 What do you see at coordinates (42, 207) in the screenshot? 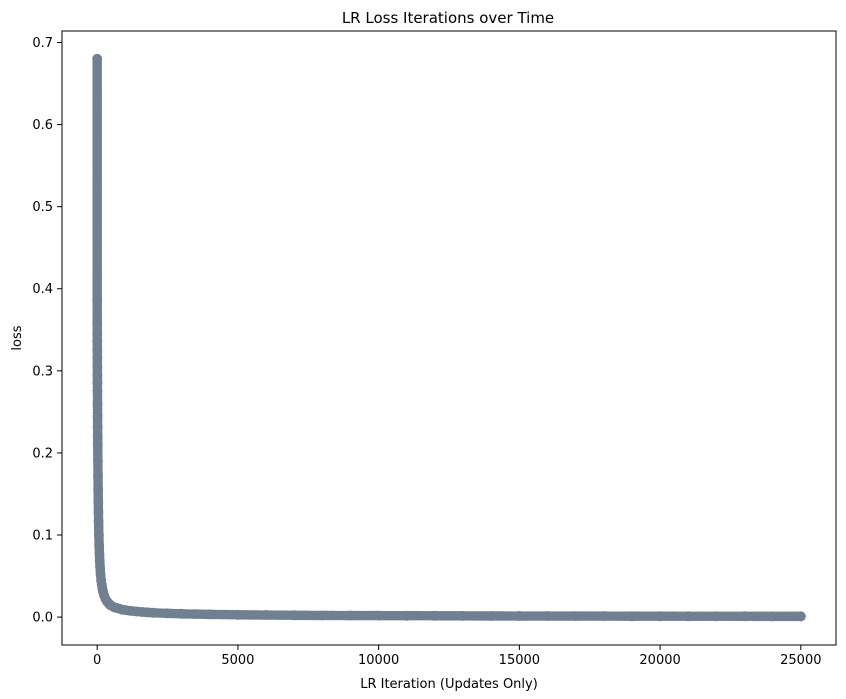
I see `y-tick-label: 0.5` at bounding box center [42, 207].